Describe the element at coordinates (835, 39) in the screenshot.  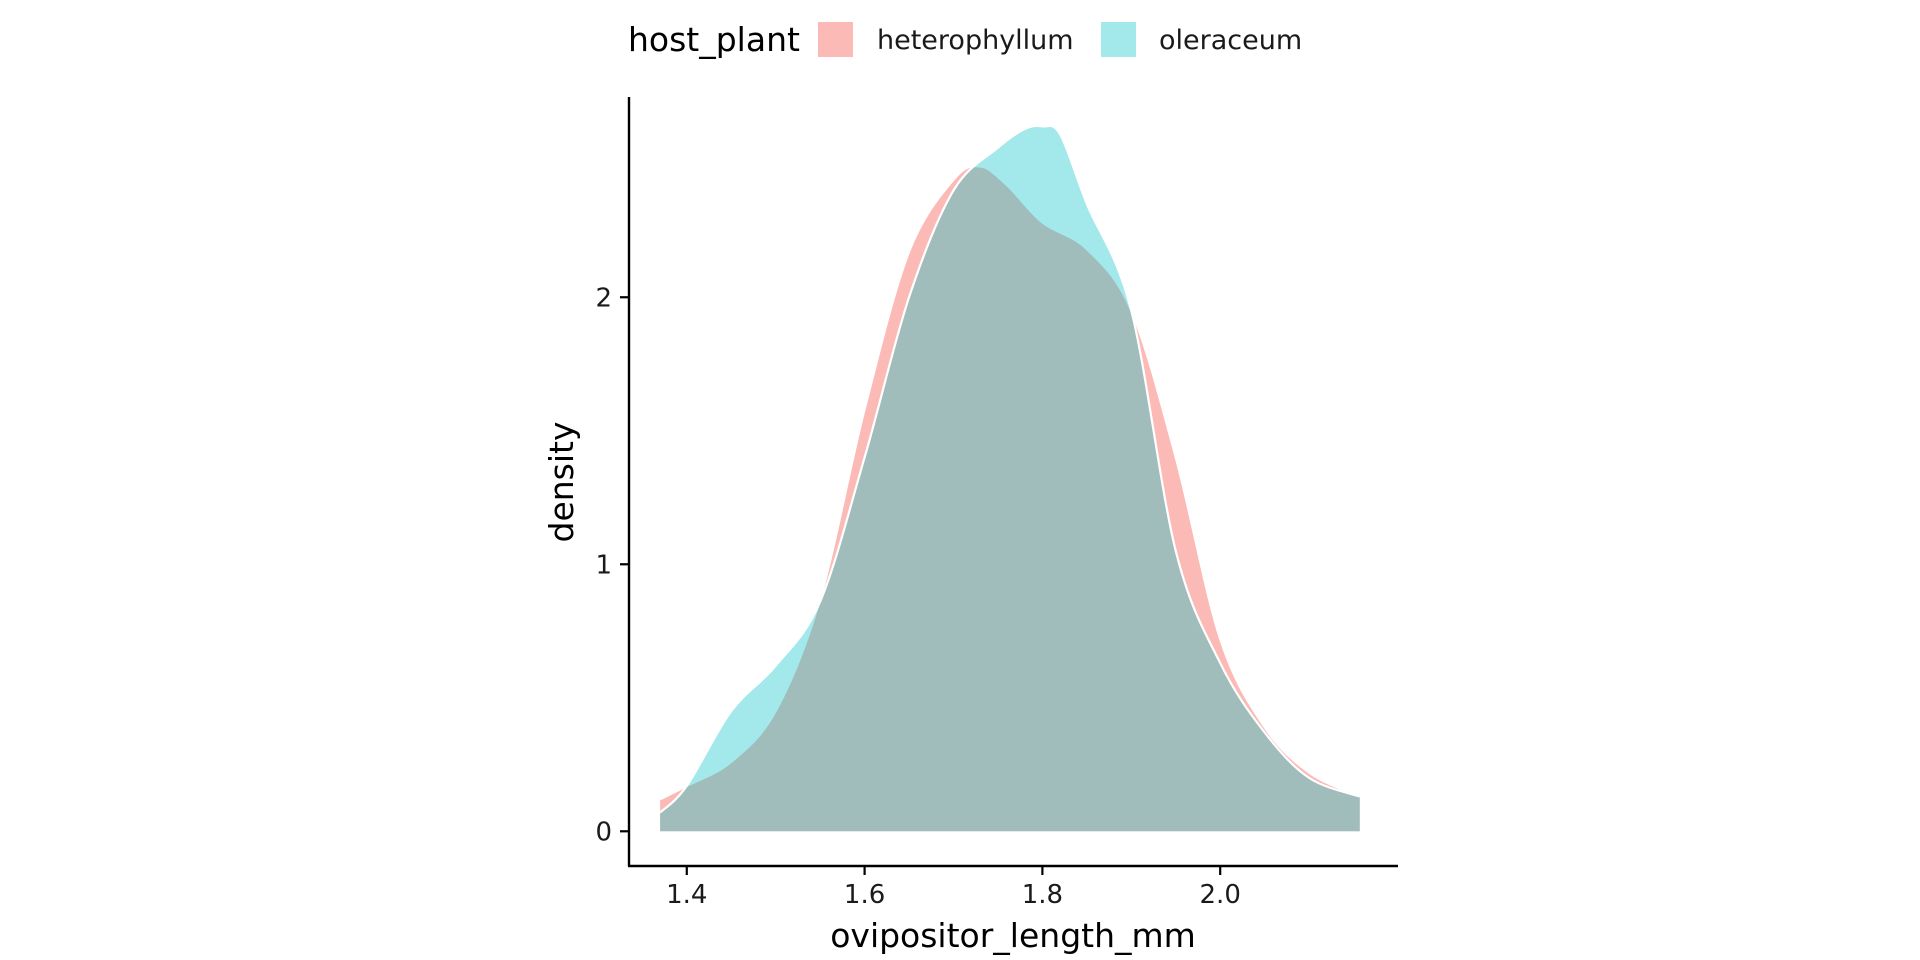
I see `legend-swatch-heterophyllum` at that location.